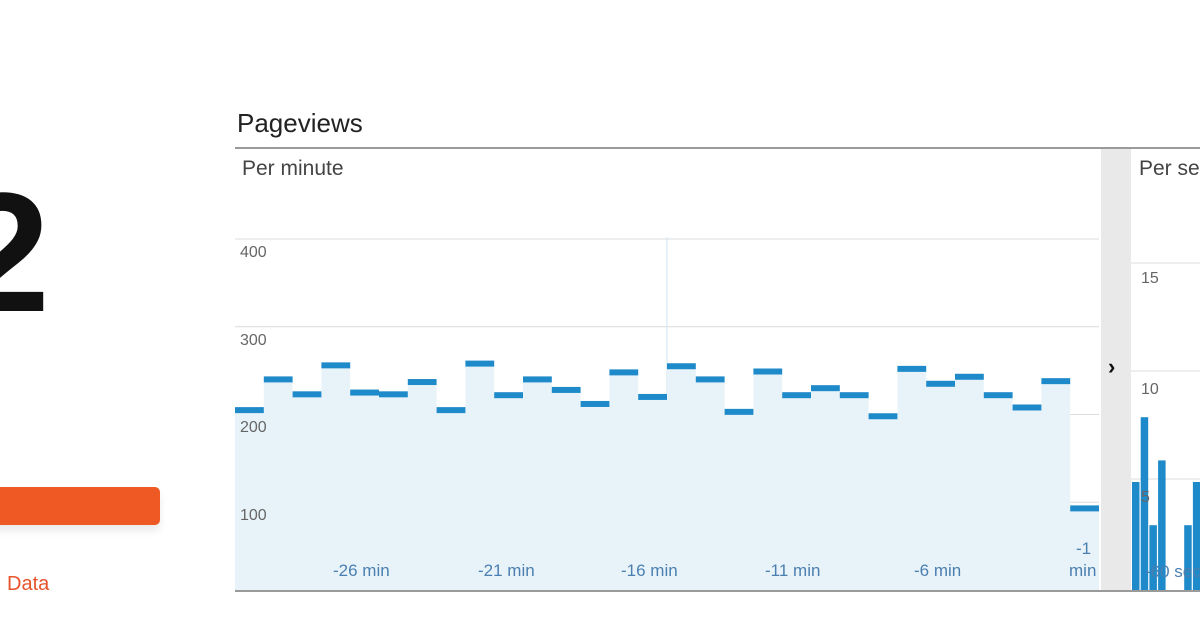 The width and height of the screenshot is (1200, 630). What do you see at coordinates (717, 591) in the screenshot?
I see `chart-baseline` at bounding box center [717, 591].